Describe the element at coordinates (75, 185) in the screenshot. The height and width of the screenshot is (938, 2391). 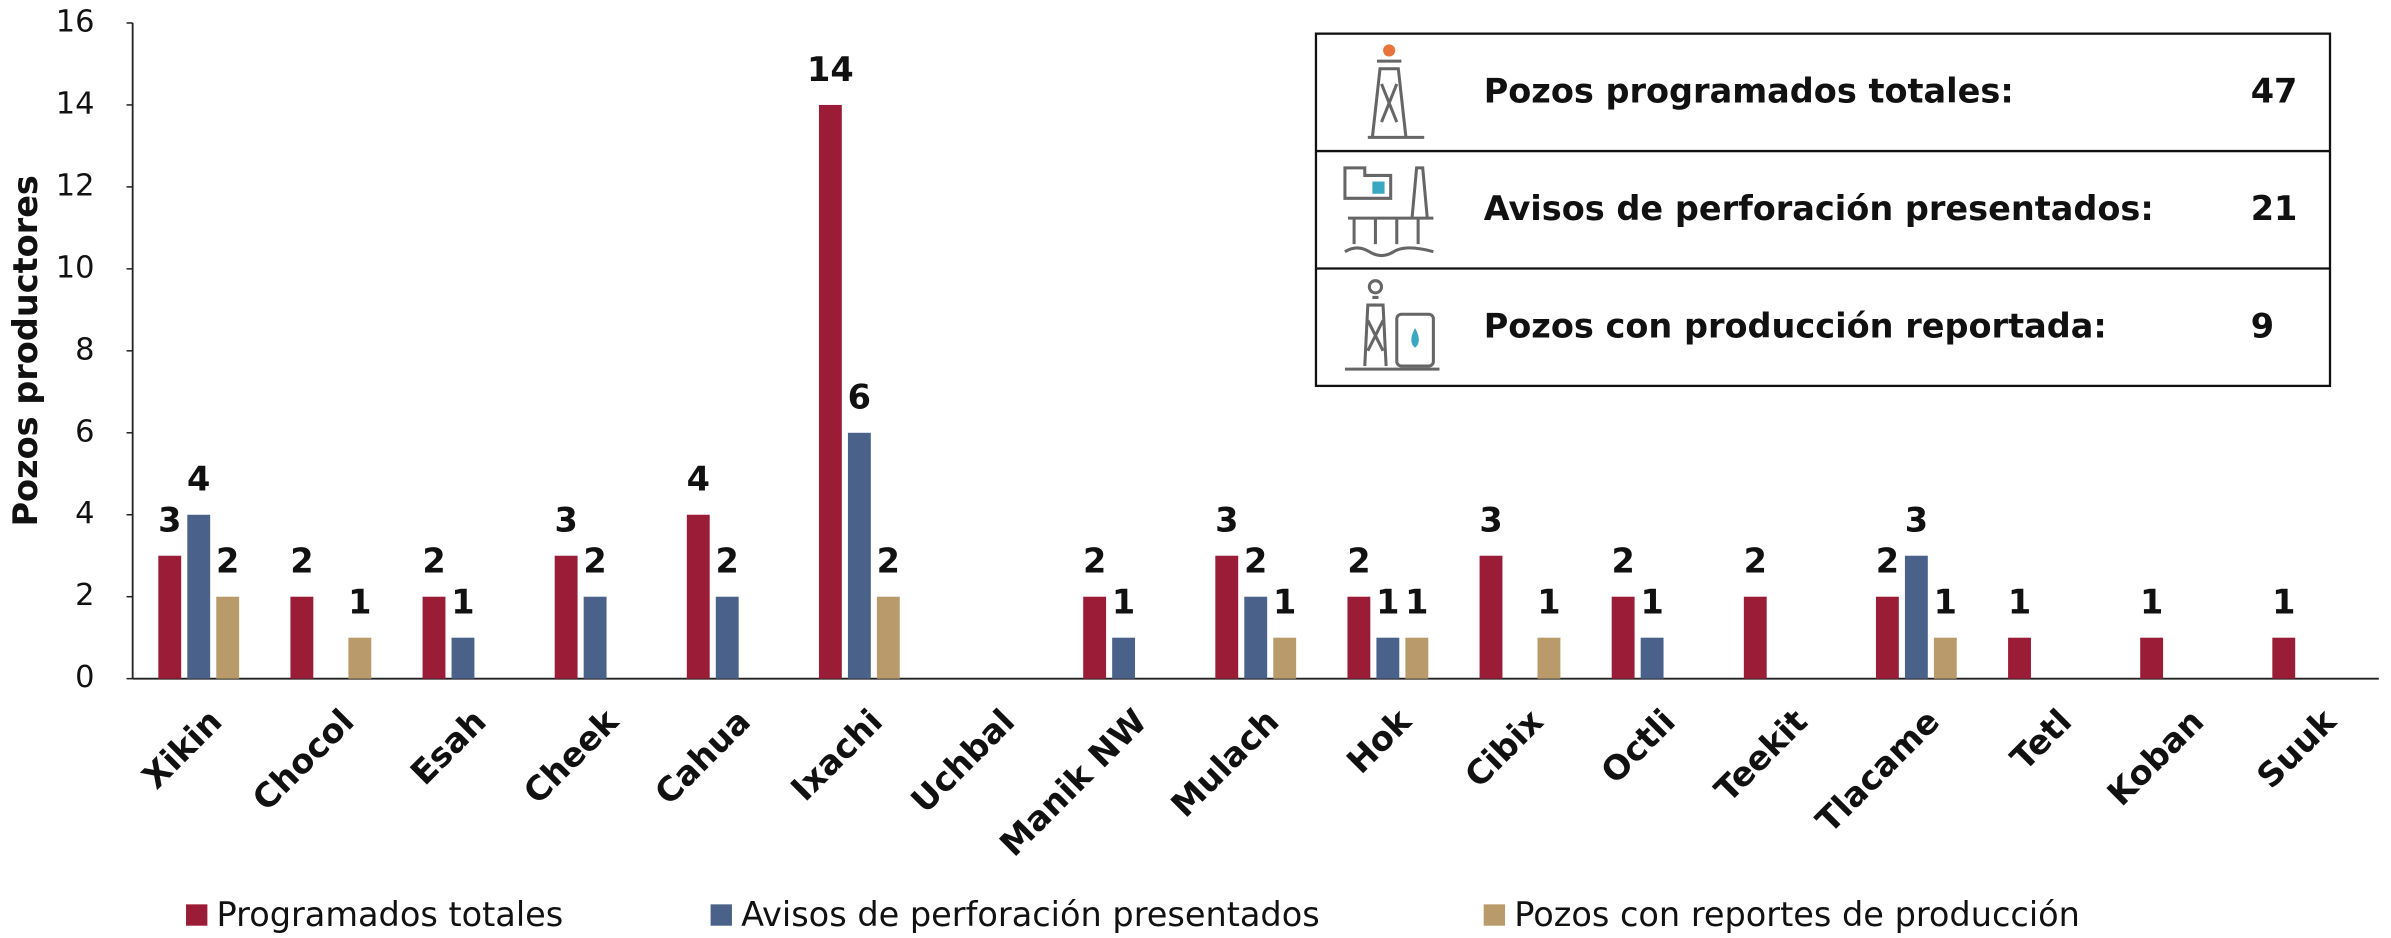
I see `y-tick-label: 12` at that location.